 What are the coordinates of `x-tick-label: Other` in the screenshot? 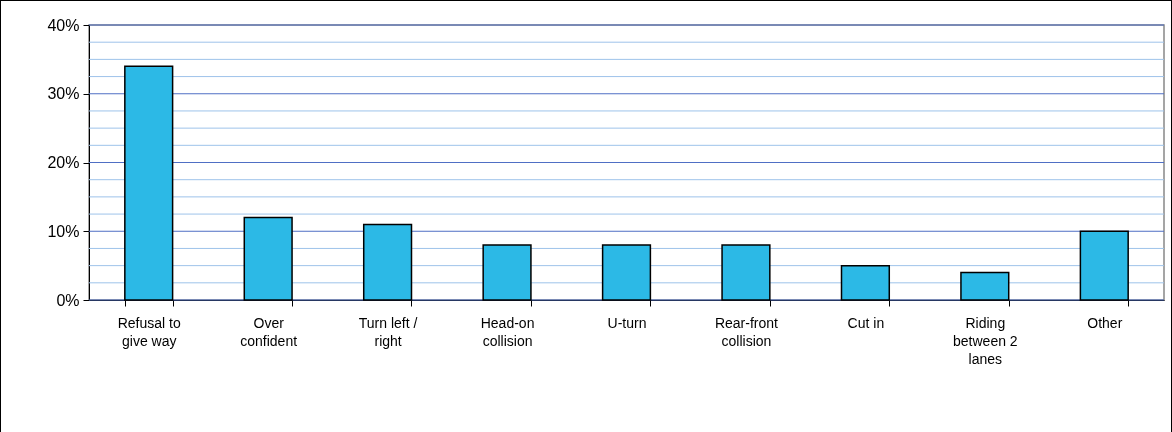 It's located at (1105, 322).